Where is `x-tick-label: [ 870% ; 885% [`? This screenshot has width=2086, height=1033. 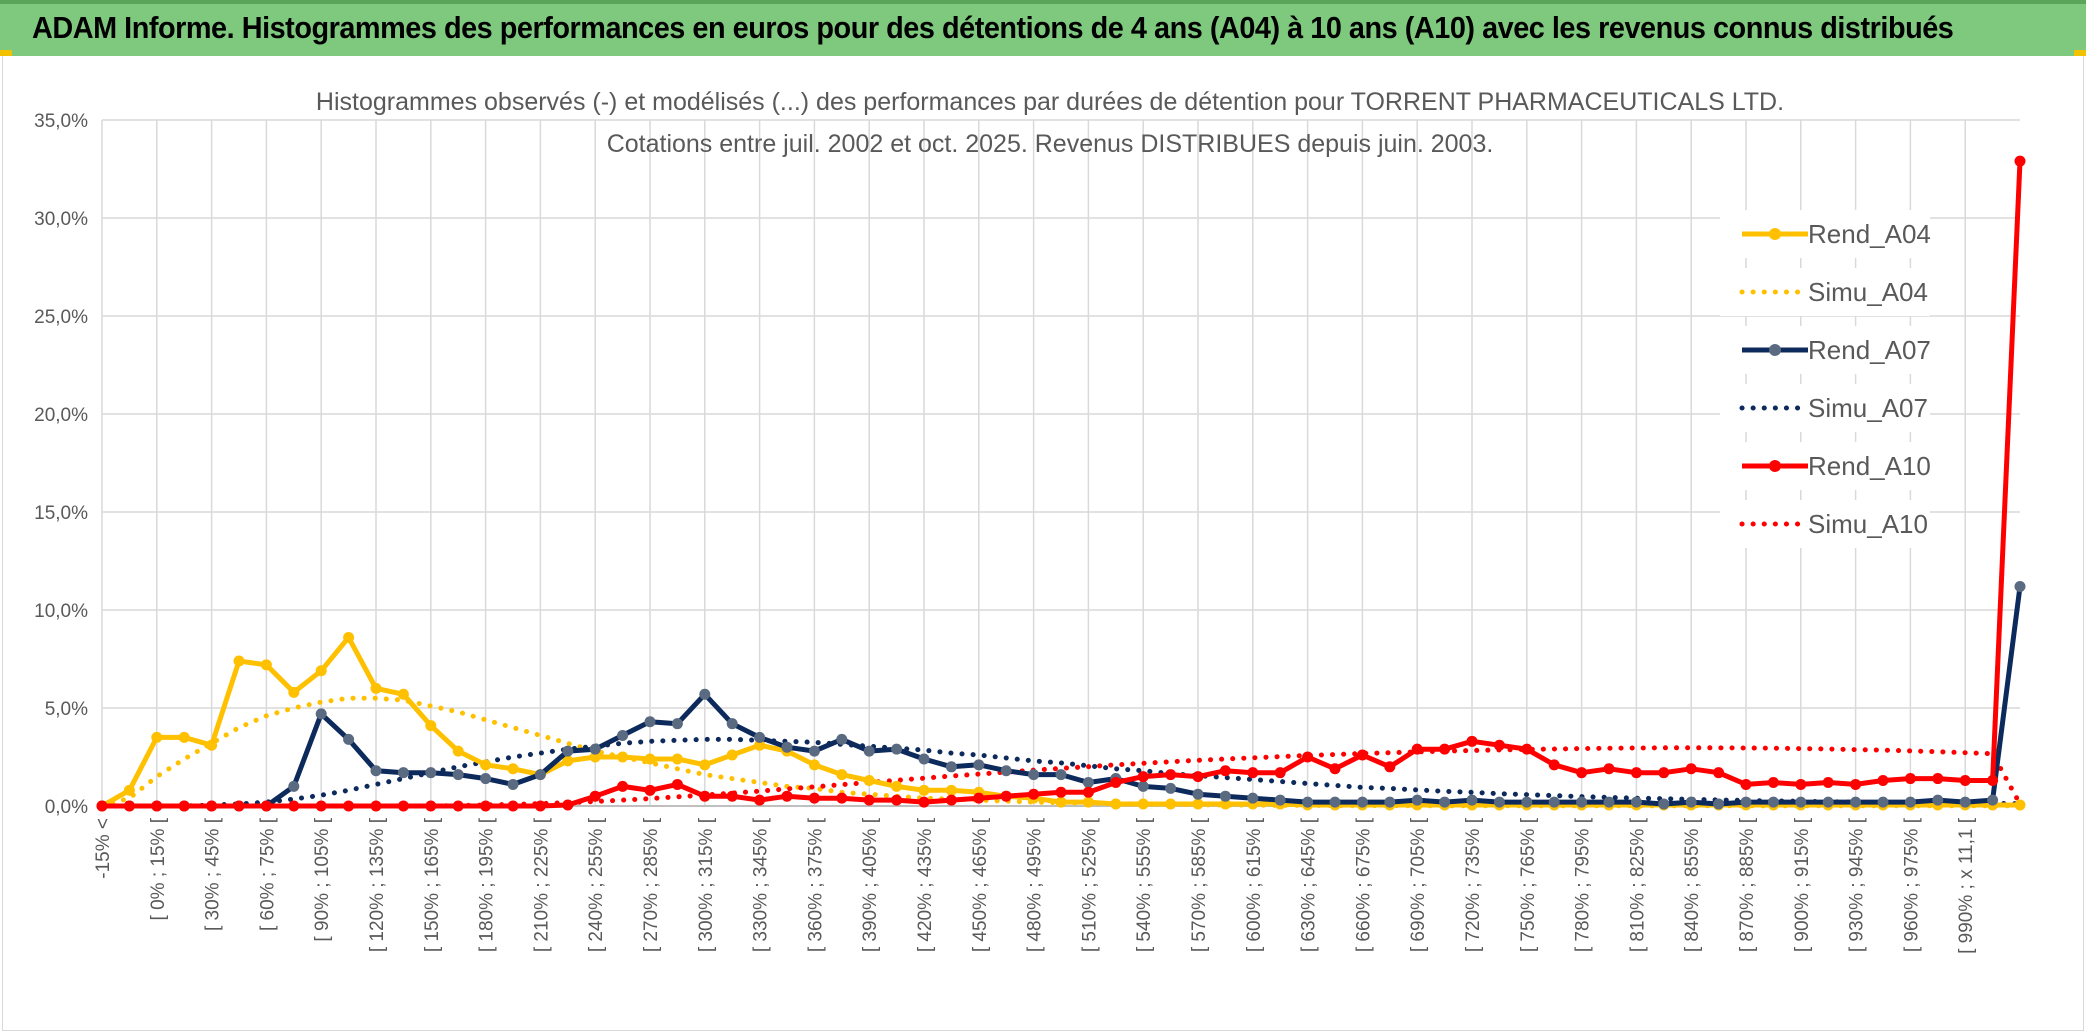 x-tick-label: [ 870% ; 885% [ is located at coordinates (1747, 884).